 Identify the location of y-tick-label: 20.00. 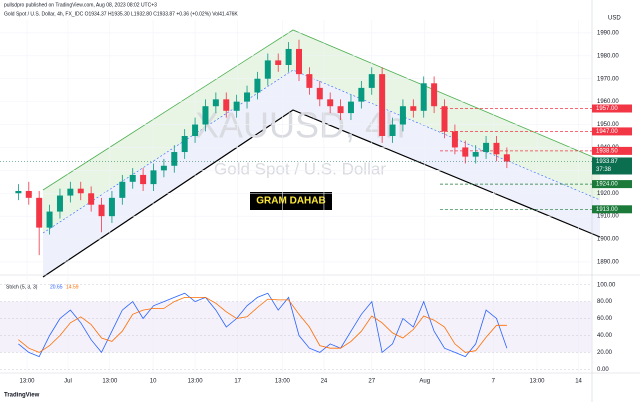
(605, 353).